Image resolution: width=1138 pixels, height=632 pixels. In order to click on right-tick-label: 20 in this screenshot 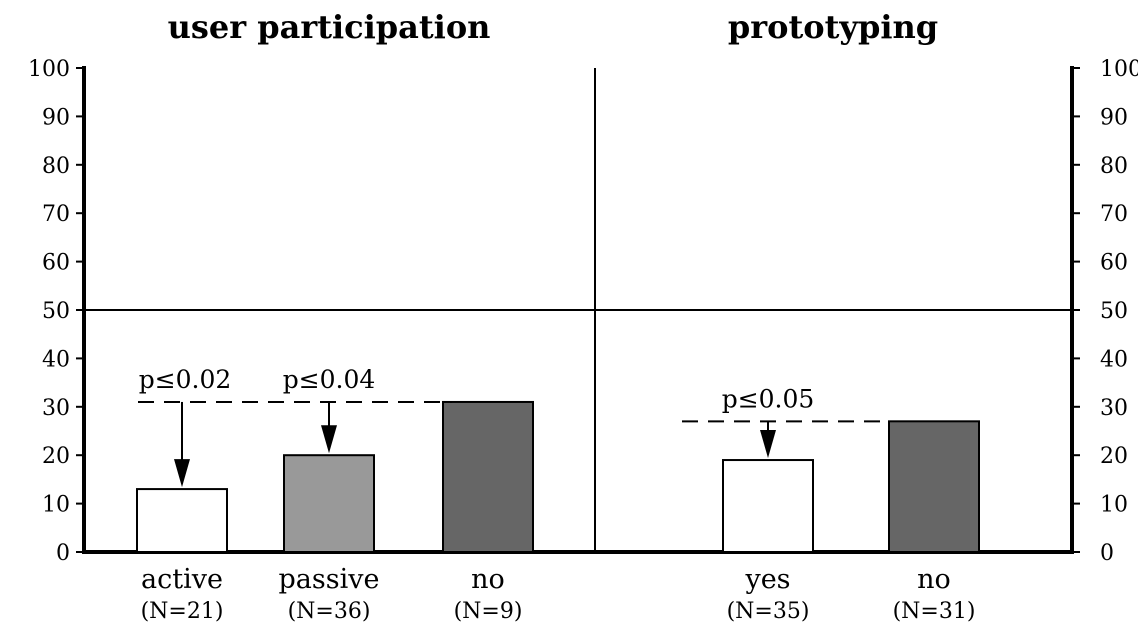, I will do `click(1114, 456)`.